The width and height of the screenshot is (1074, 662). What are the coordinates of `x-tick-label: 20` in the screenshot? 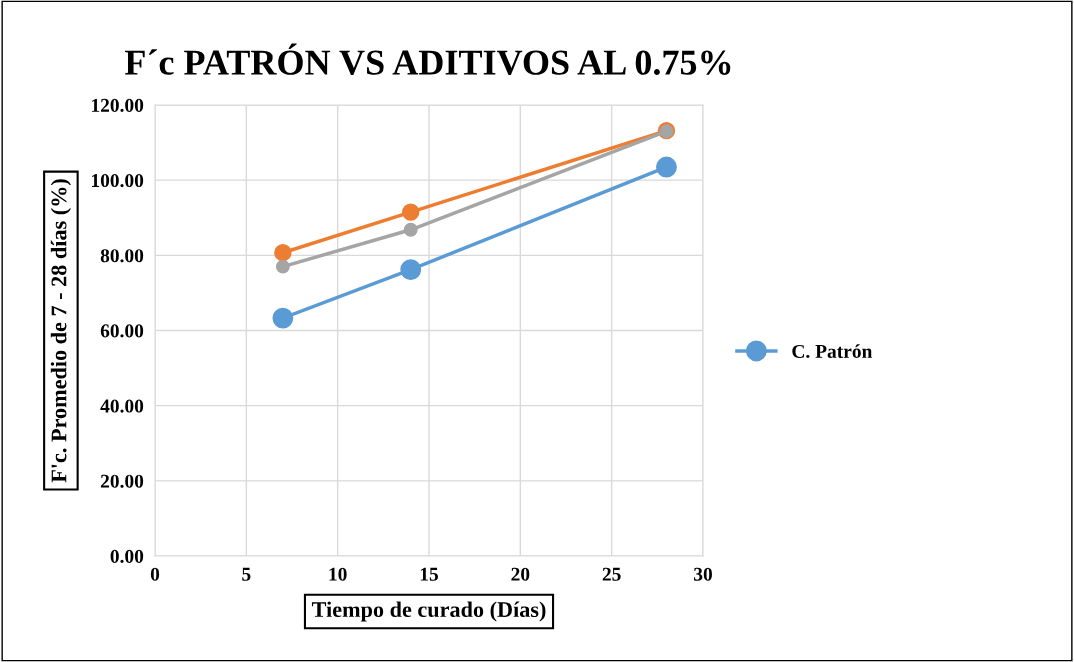 It's located at (520, 574).